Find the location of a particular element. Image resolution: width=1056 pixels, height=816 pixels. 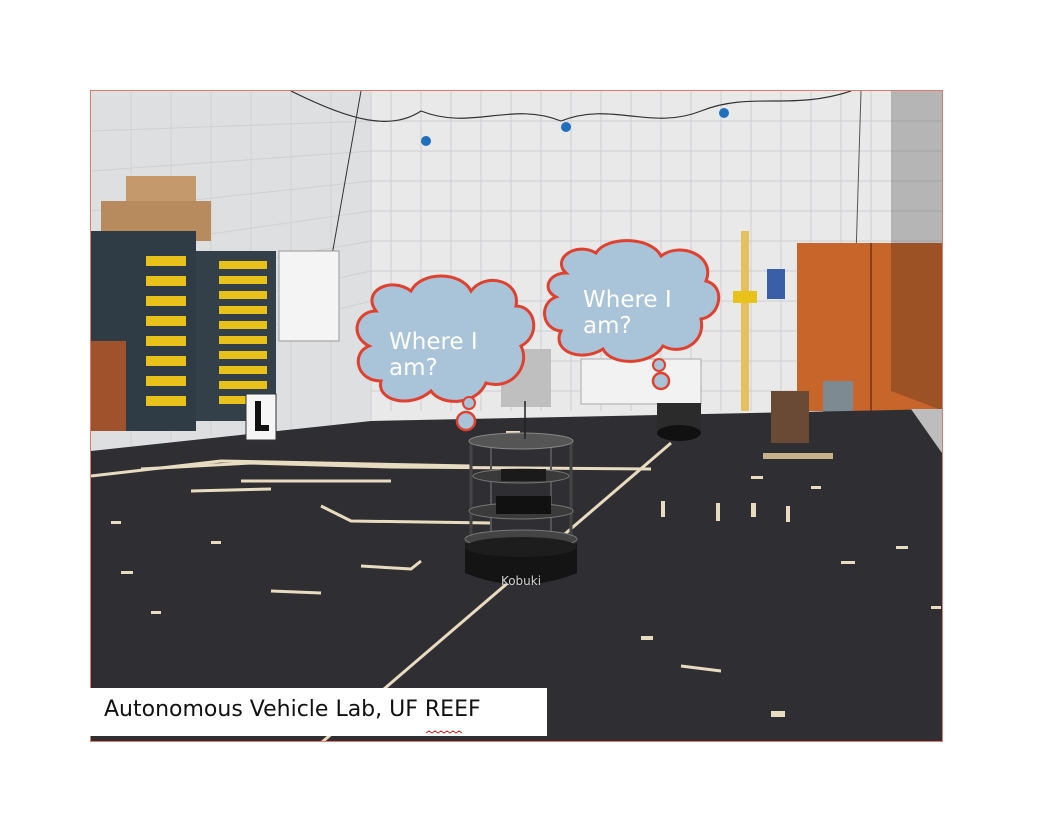

thought-bubble-text-left: Where I am? is located at coordinates (433, 355).